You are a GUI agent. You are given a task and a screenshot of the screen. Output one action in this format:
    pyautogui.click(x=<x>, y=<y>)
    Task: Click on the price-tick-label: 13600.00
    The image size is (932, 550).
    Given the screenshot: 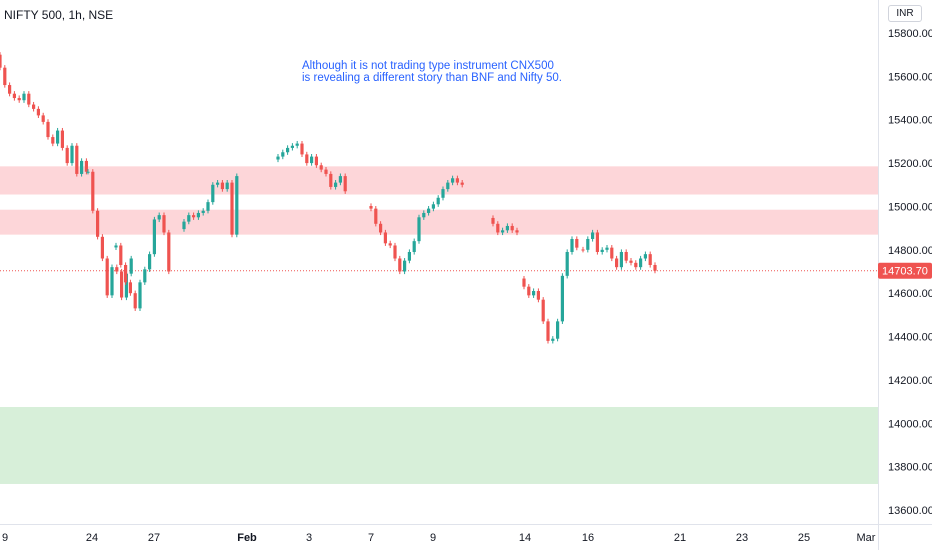 What is the action you would take?
    pyautogui.click(x=910, y=511)
    